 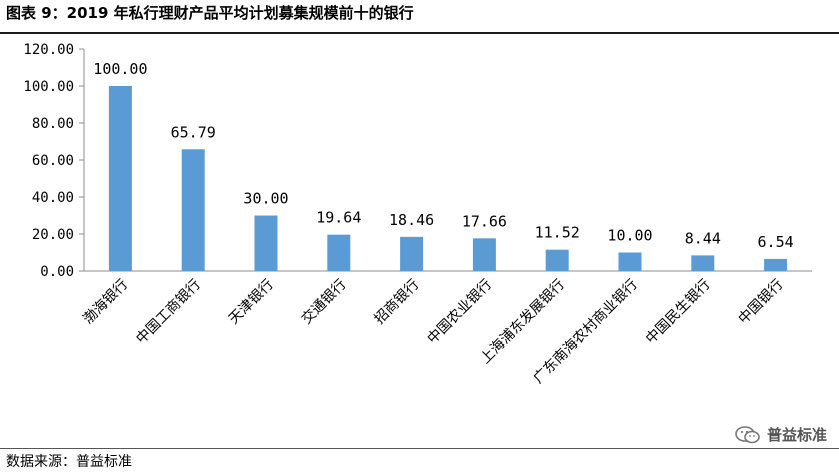 I want to click on bottom-rule, so click(x=419, y=448).